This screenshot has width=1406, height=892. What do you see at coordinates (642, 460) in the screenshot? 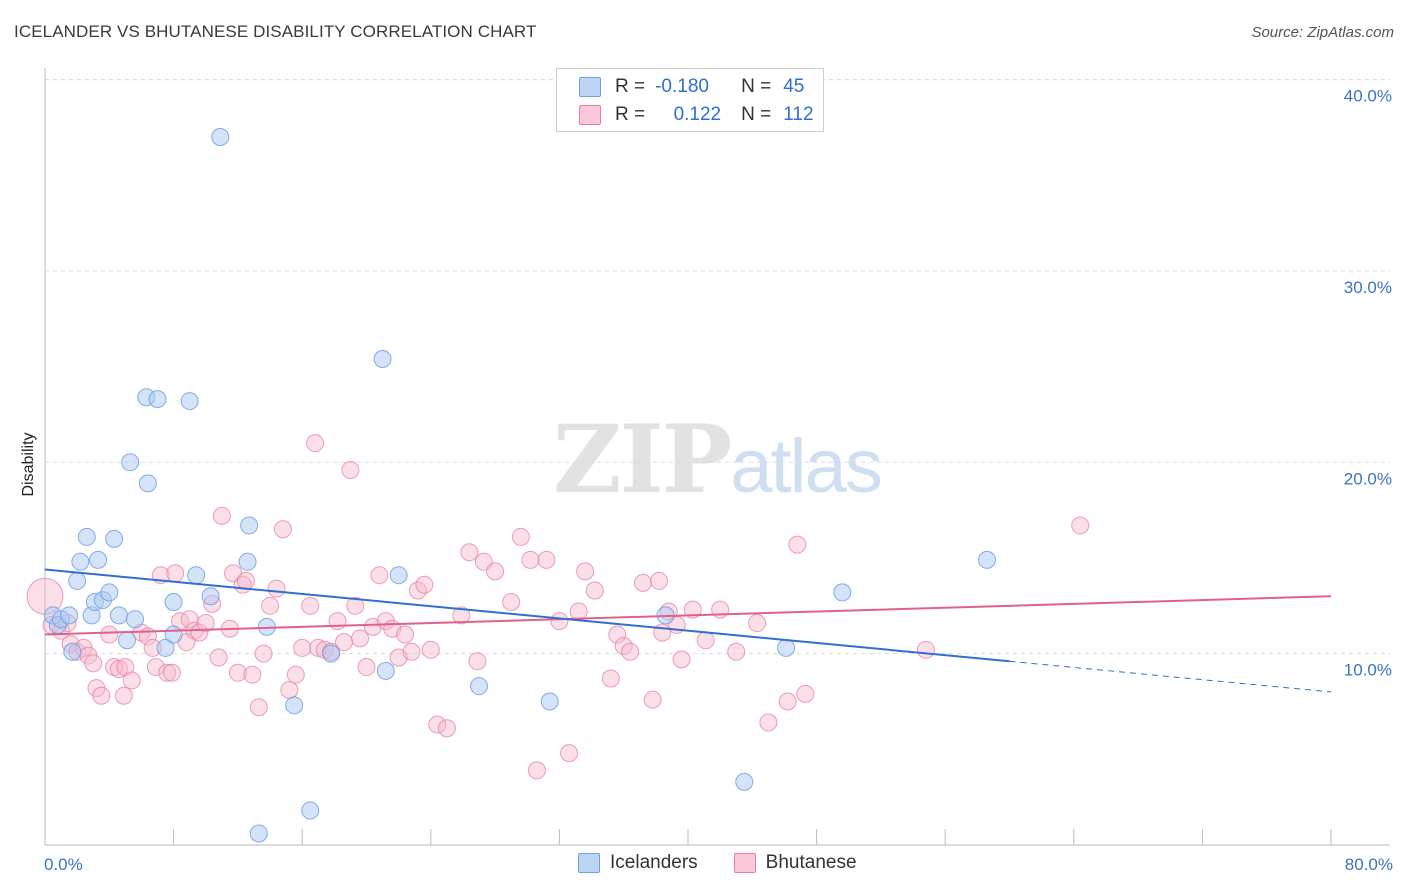
I see `watermark-zip: ZIP` at bounding box center [642, 460].